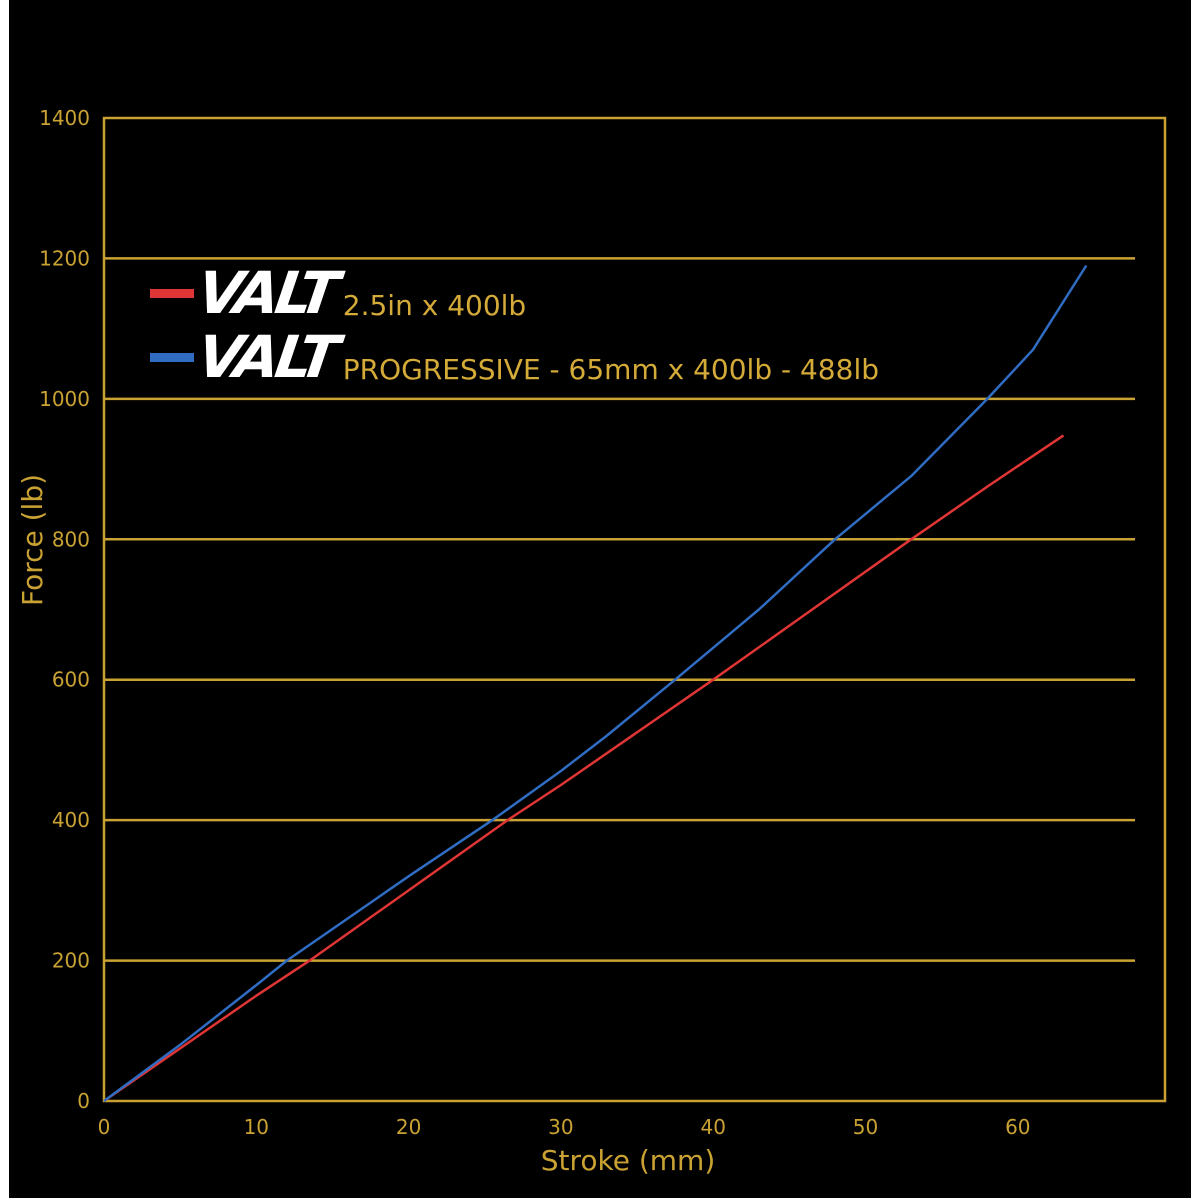 The image size is (1200, 1200). I want to click on legend-item-1: VALT 2.5in x 400lb, so click(338, 293).